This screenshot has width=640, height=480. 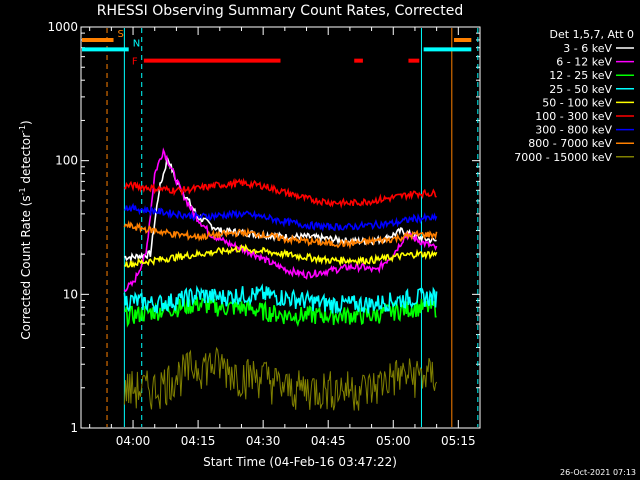 What do you see at coordinates (133, 441) in the screenshot?
I see `x-tick-label: 04:00` at bounding box center [133, 441].